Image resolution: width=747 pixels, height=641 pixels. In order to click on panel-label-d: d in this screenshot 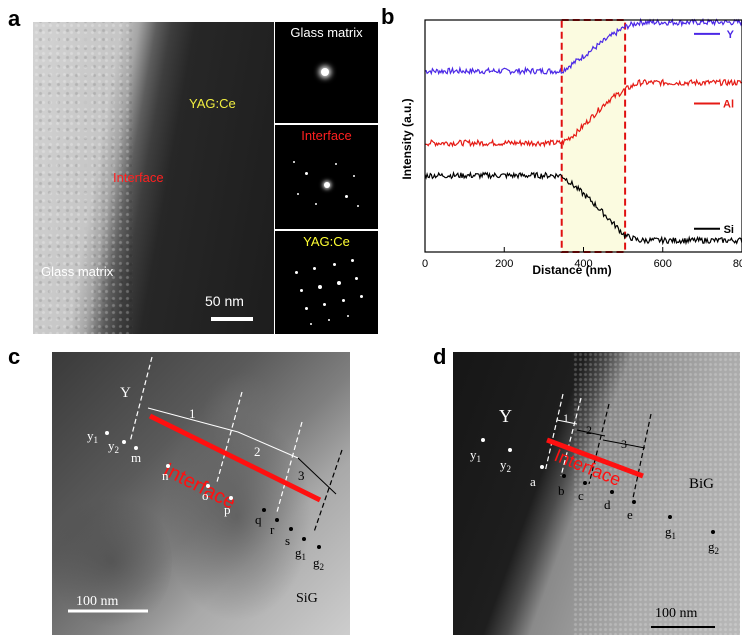, I will do `click(440, 356)`.